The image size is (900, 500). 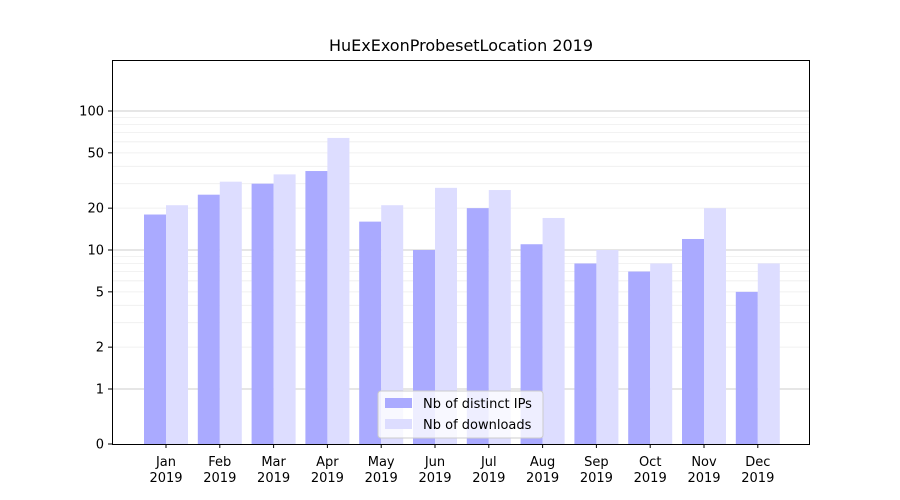 I want to click on legend-label-downloads: Nb of downloads, so click(x=477, y=425).